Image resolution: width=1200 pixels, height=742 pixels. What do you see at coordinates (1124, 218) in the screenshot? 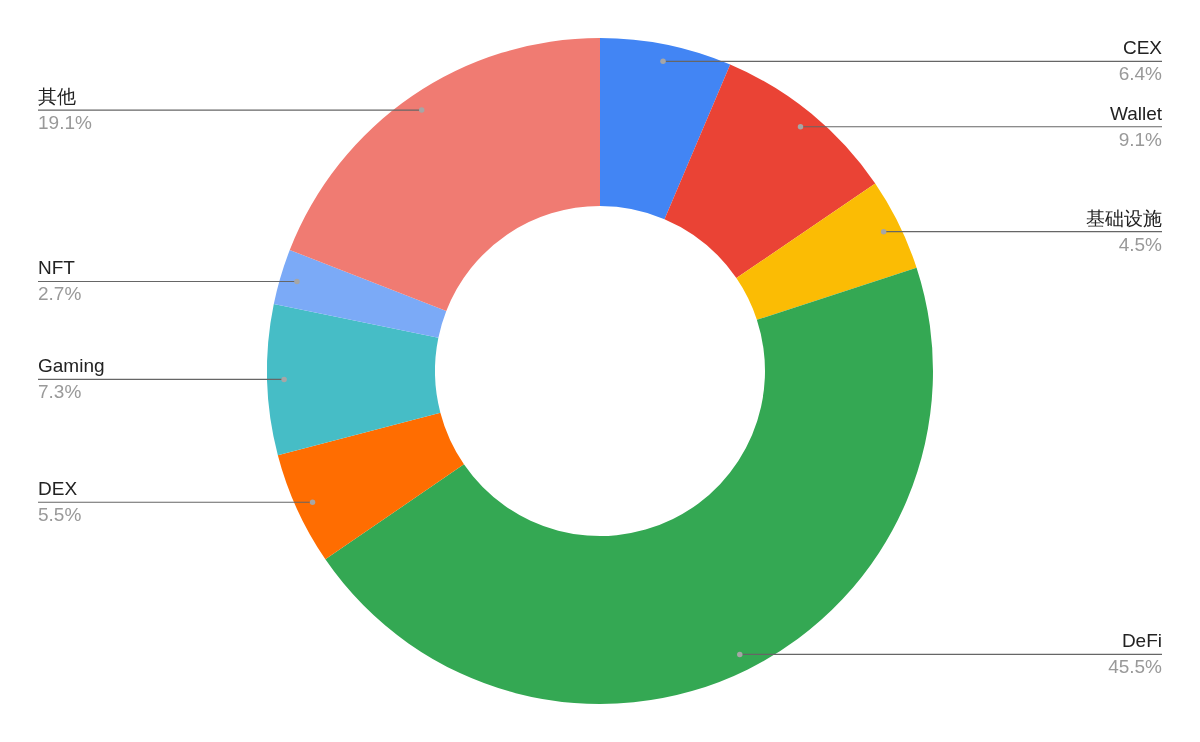
I see `slice-label: 基础设施` at bounding box center [1124, 218].